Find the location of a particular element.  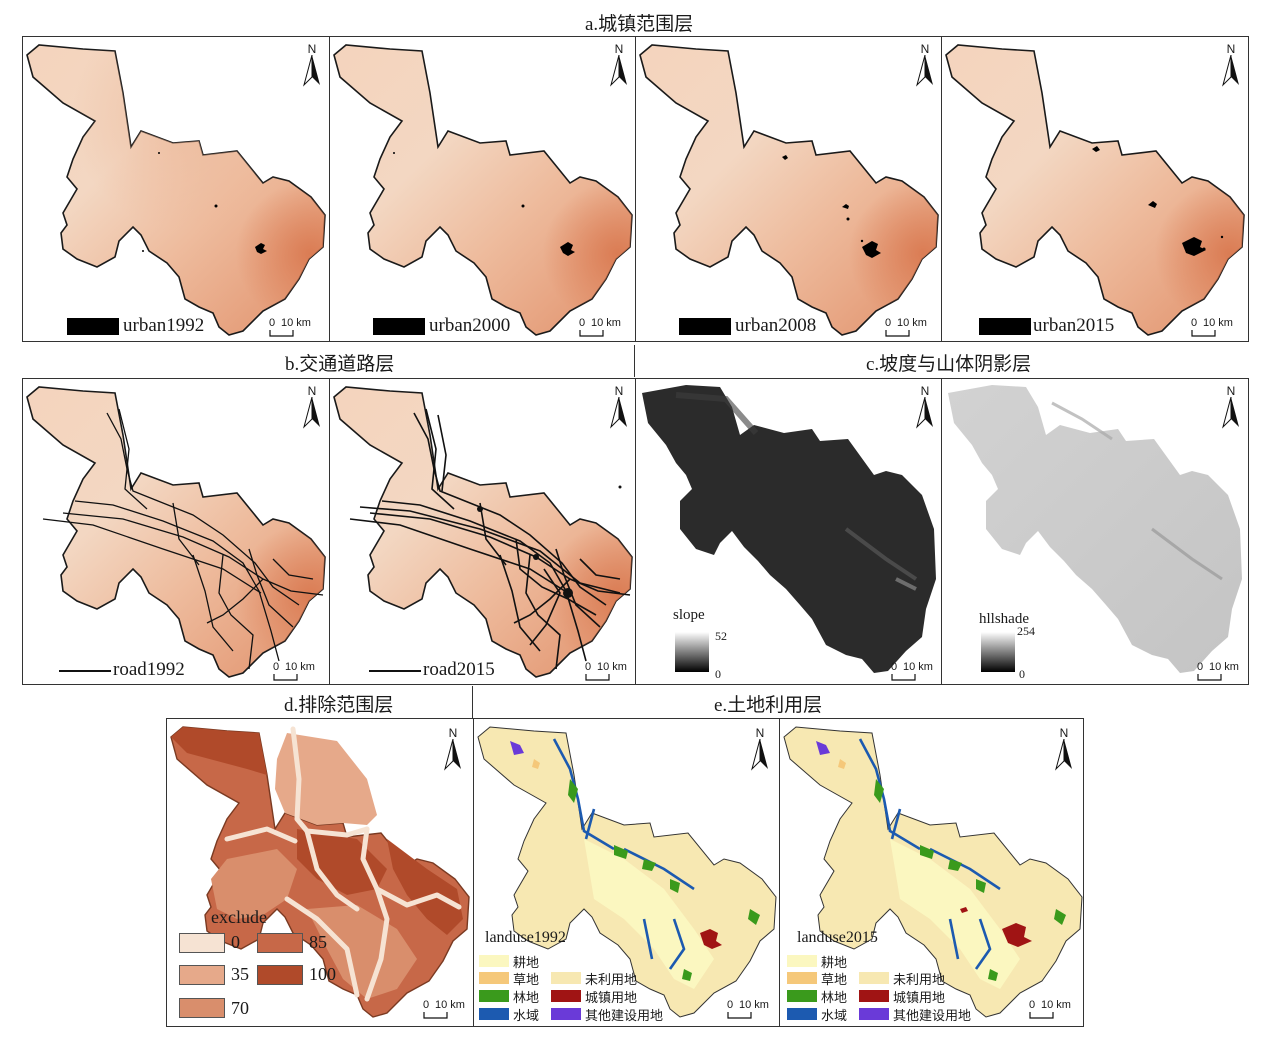

divider-b-c is located at coordinates (634, 361).